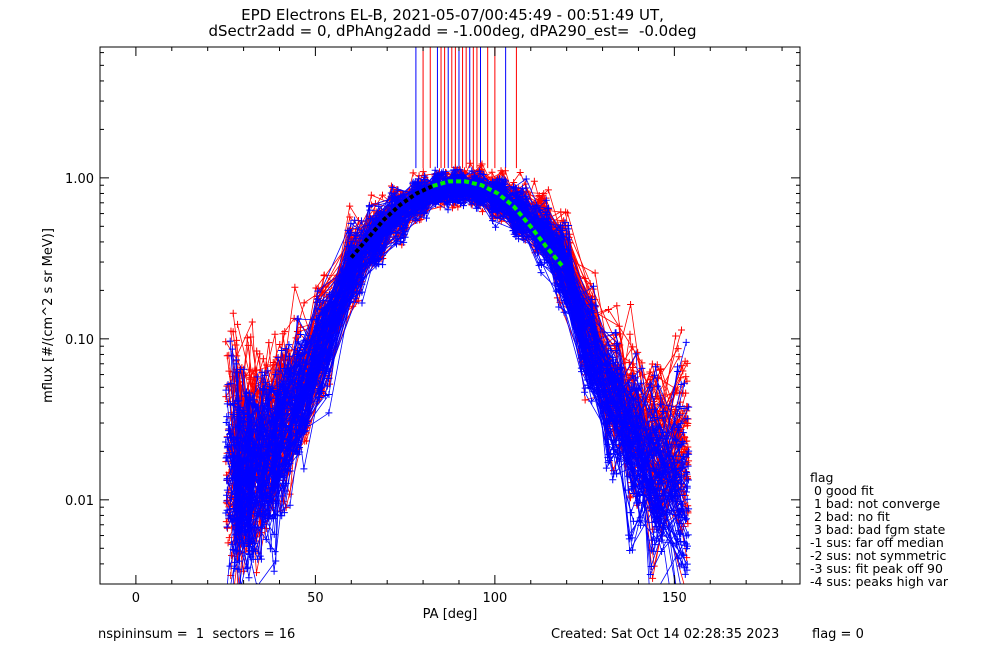  I want to click on y-tick-label: 0.10, so click(79, 340).